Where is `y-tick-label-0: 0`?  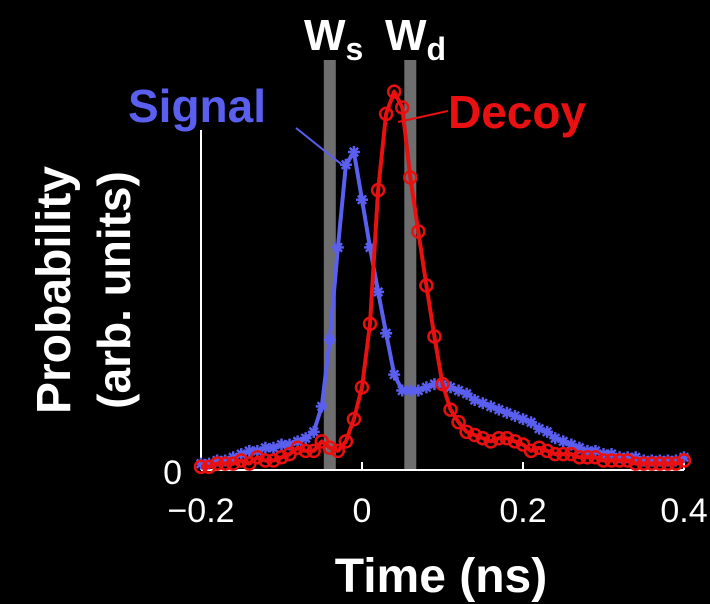
y-tick-label-0: 0 is located at coordinates (172, 473).